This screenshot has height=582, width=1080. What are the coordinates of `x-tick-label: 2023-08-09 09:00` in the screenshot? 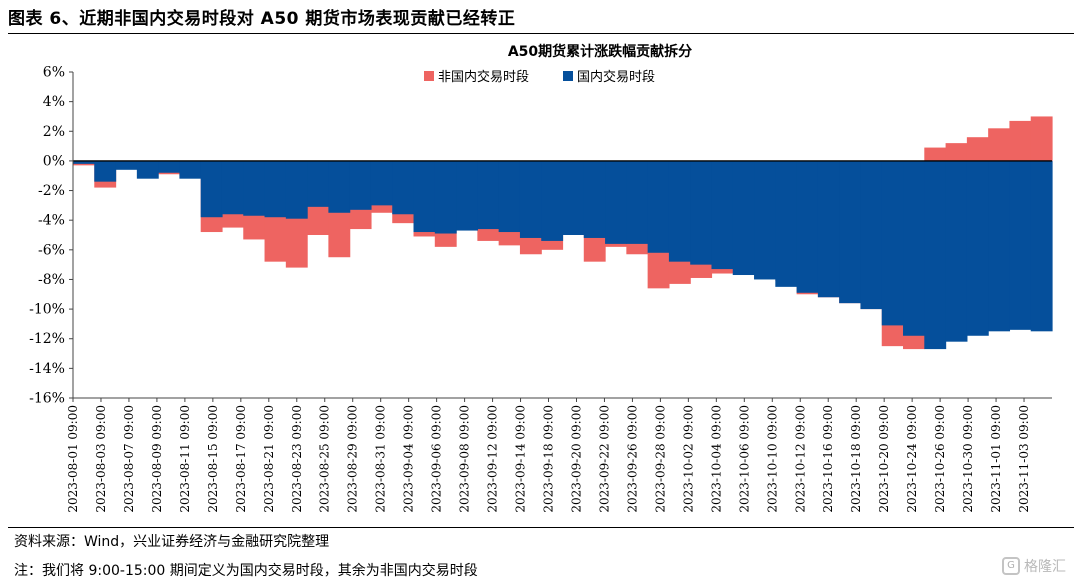 It's located at (157, 459).